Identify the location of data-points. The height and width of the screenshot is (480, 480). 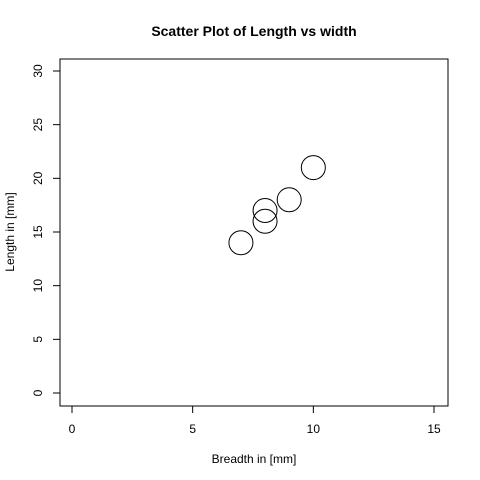
(277, 205).